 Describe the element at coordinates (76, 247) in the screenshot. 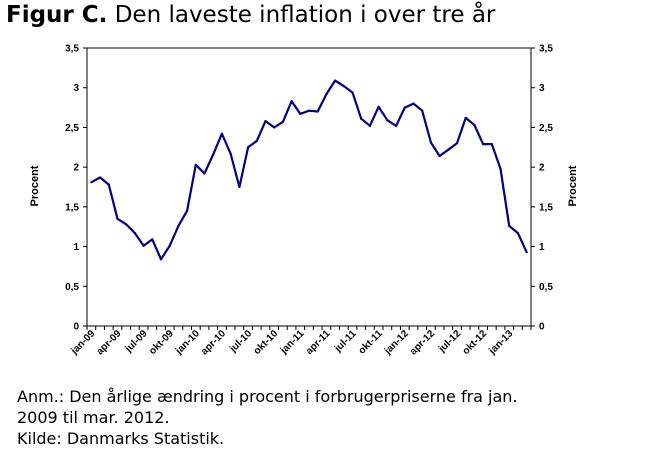

I see `y-tick-label-left: 1` at that location.